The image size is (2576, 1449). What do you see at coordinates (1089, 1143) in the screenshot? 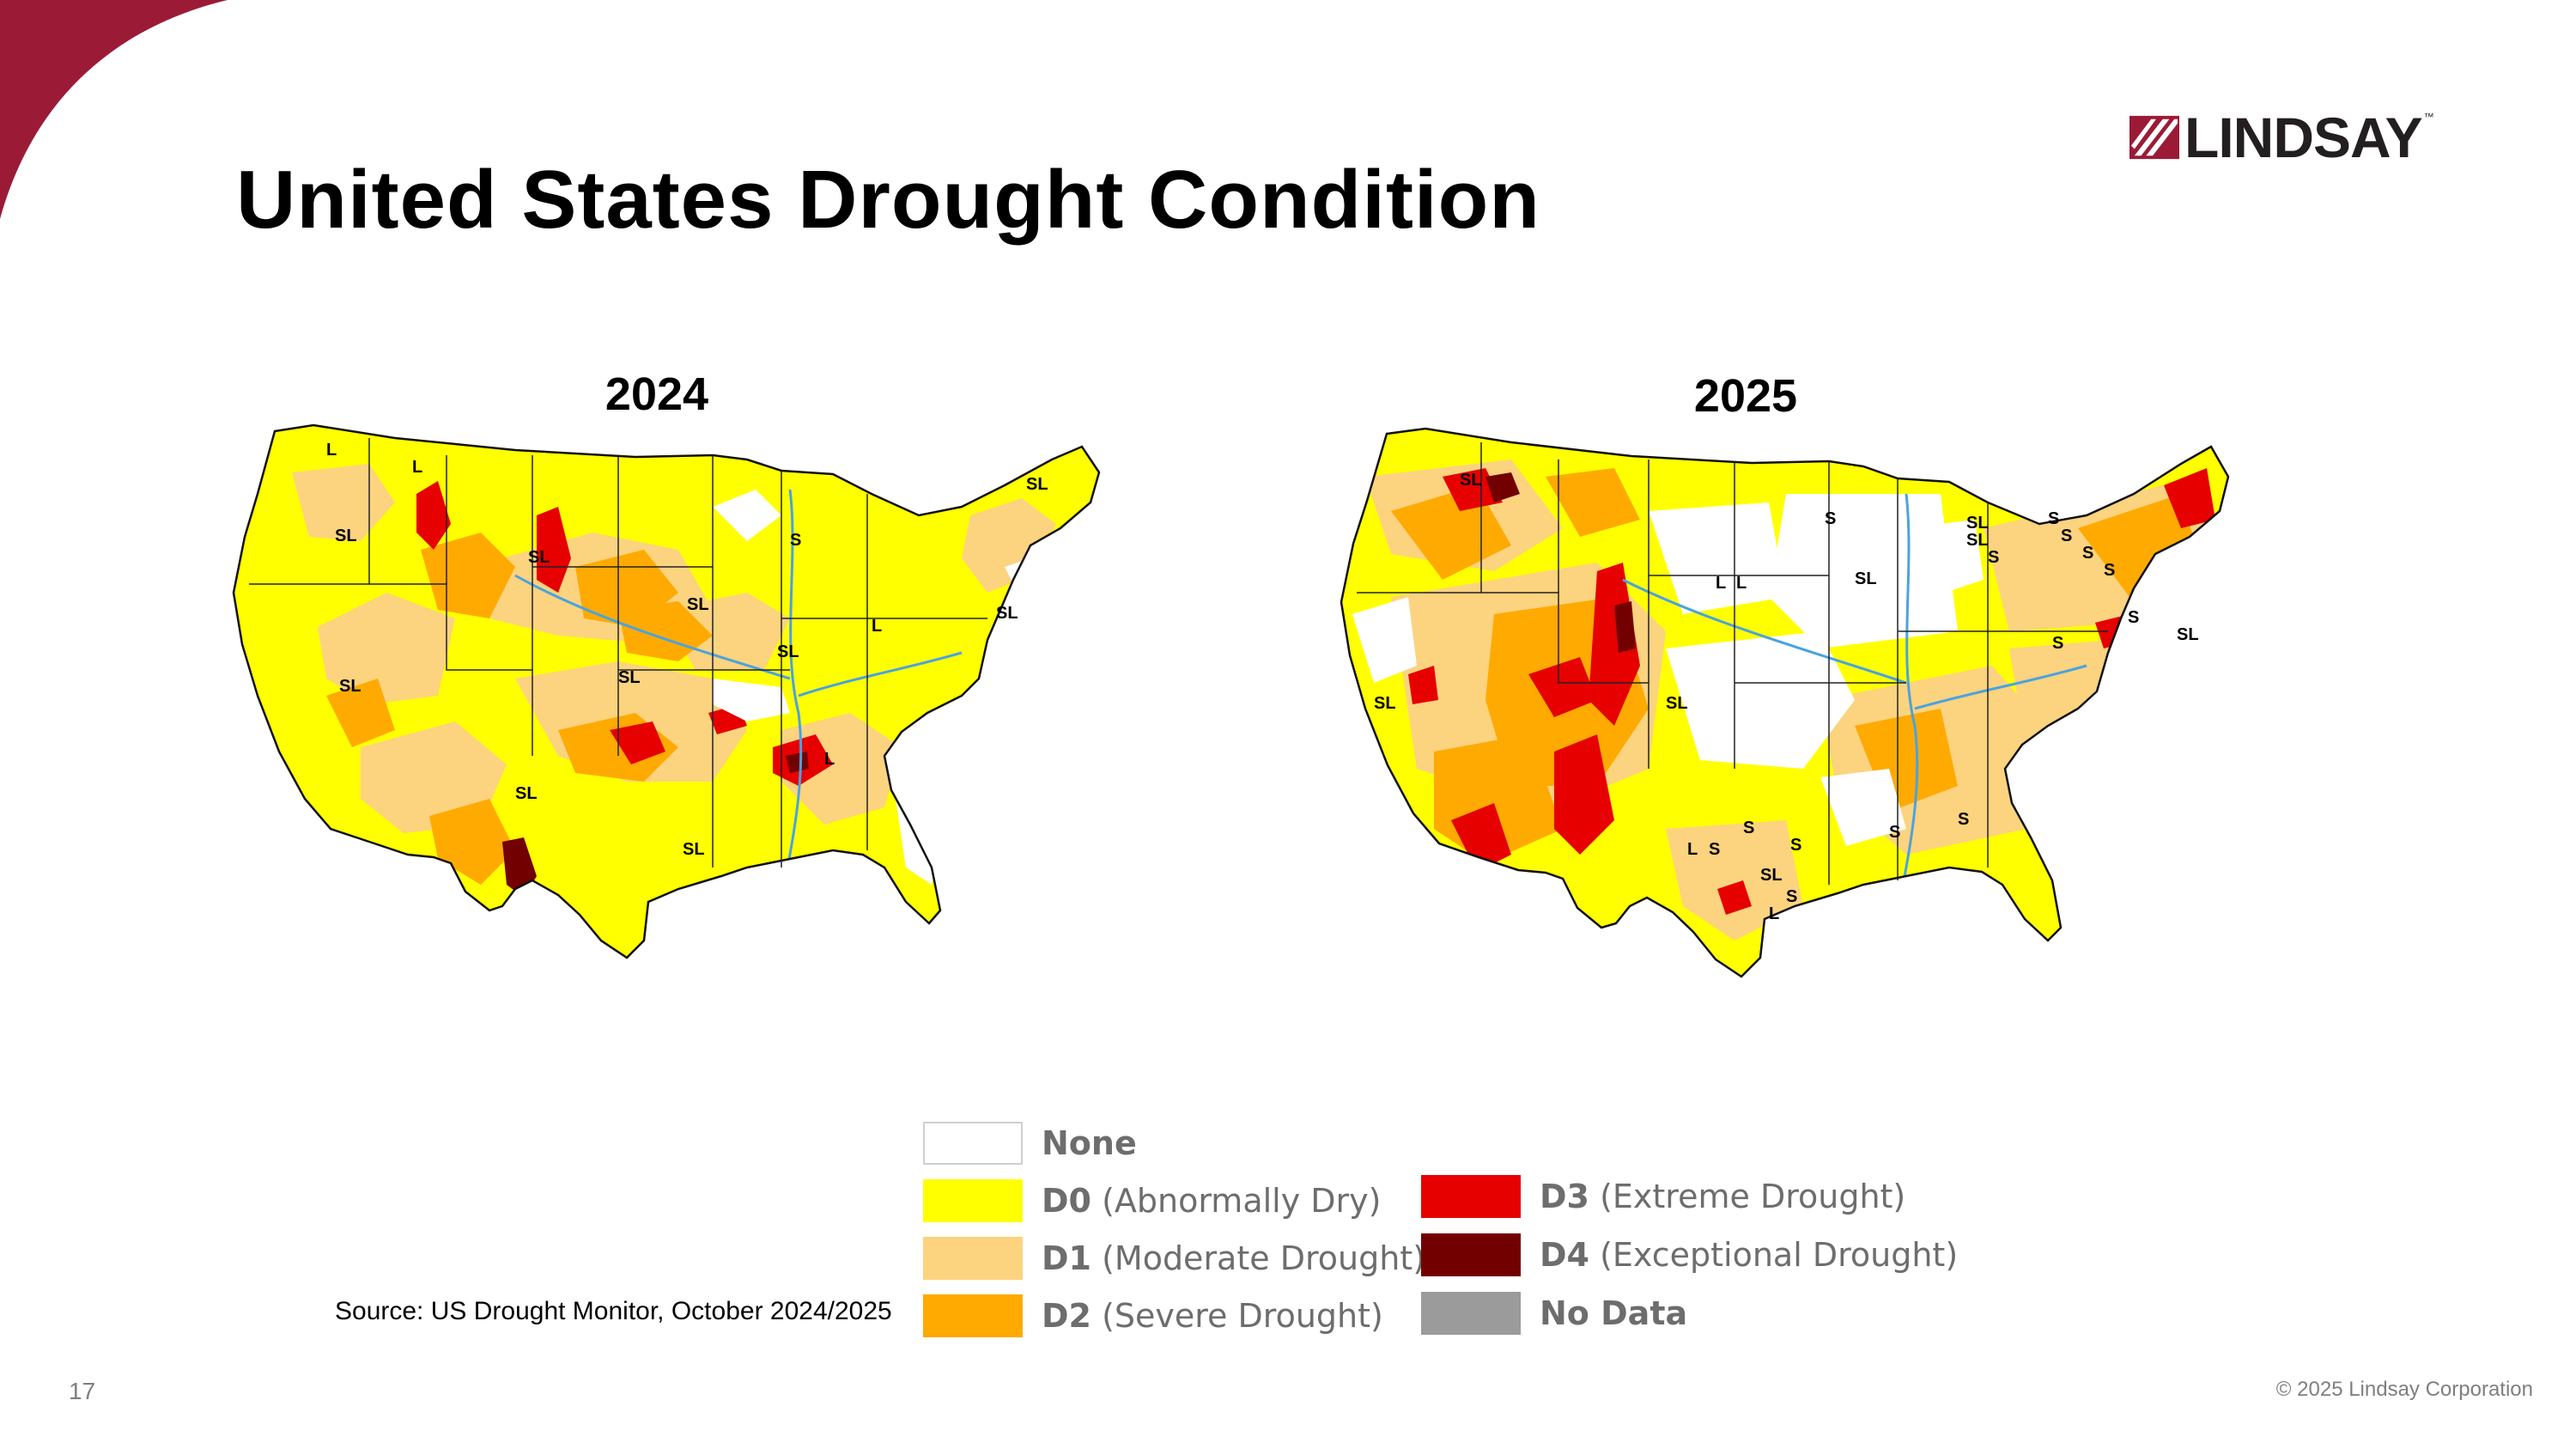
I see `legend-code: None` at bounding box center [1089, 1143].